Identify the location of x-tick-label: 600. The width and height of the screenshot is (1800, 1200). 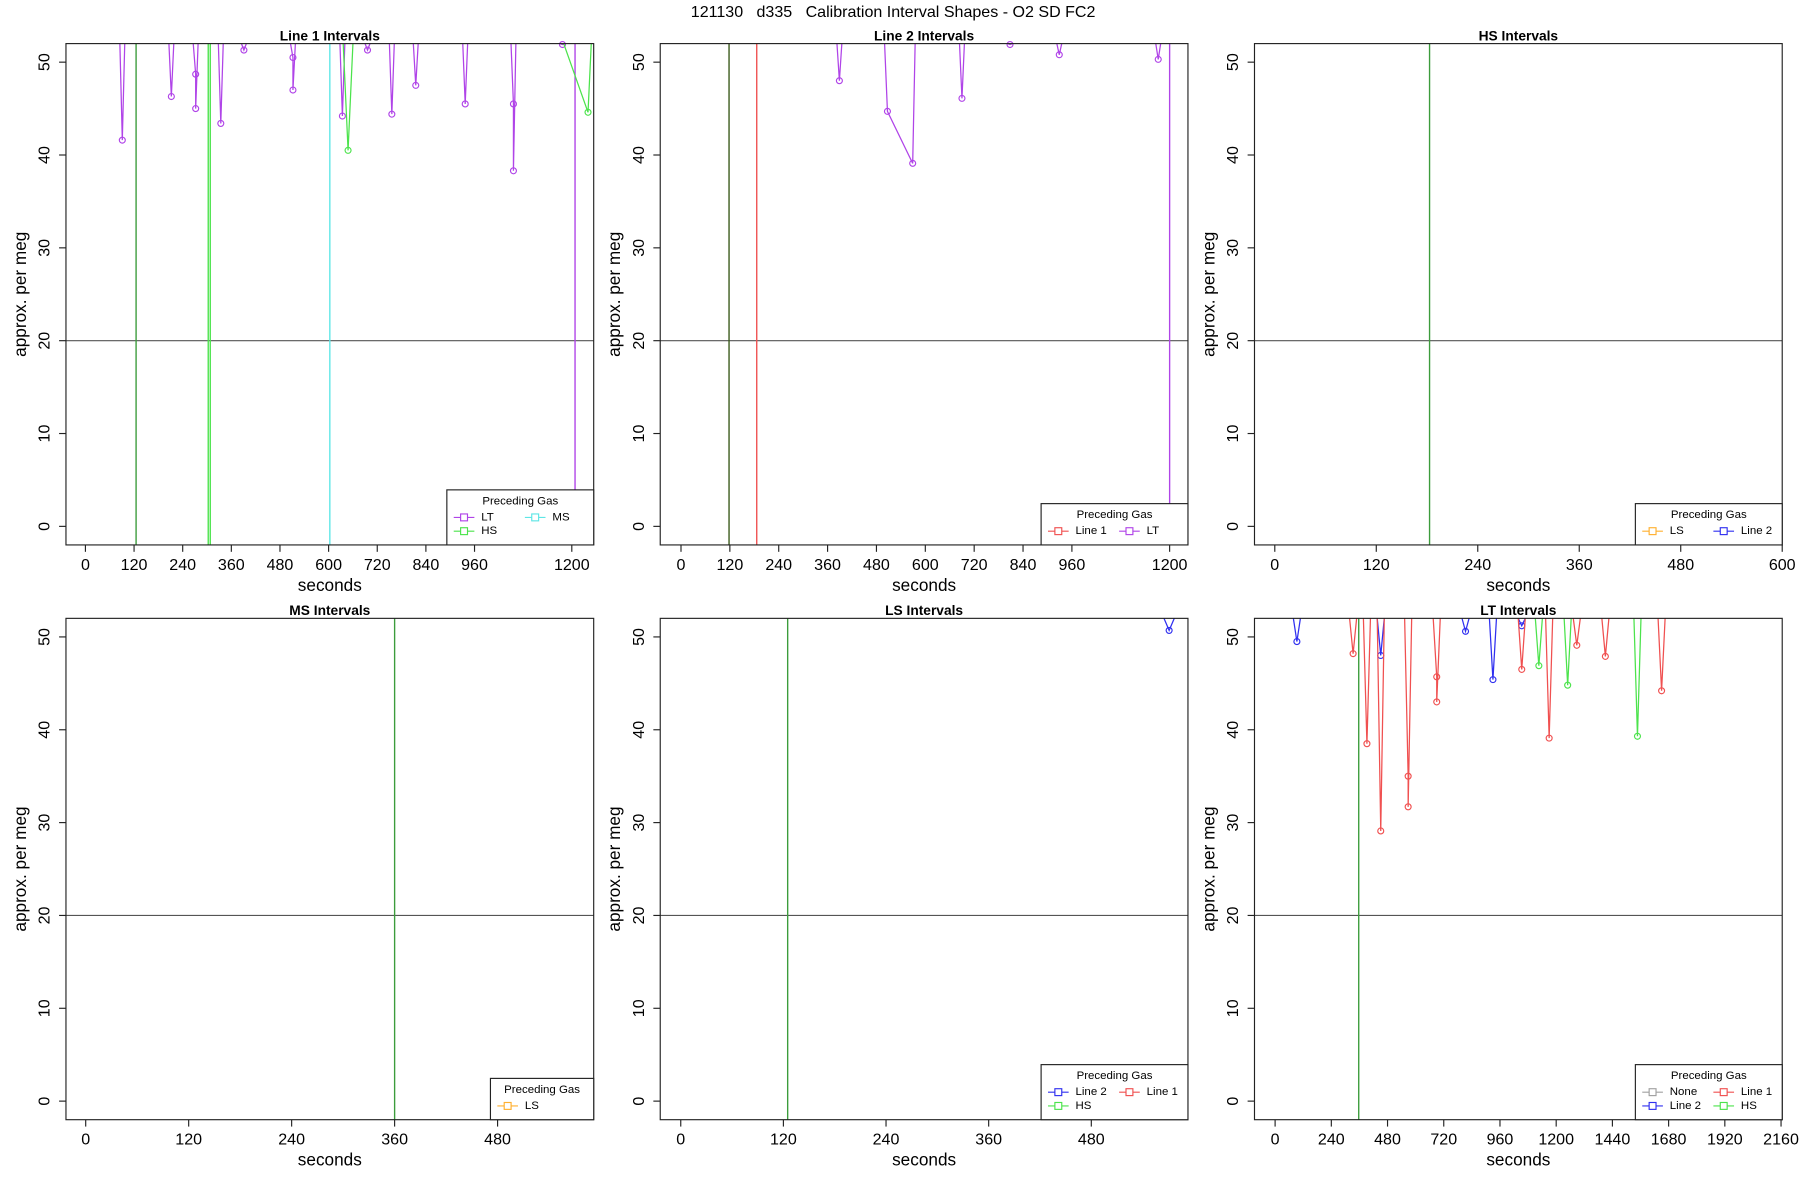
(1782, 565).